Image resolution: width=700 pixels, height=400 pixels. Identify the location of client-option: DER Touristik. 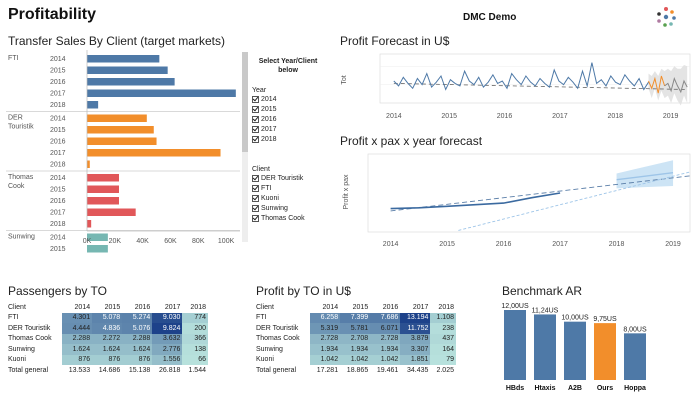
(288, 178).